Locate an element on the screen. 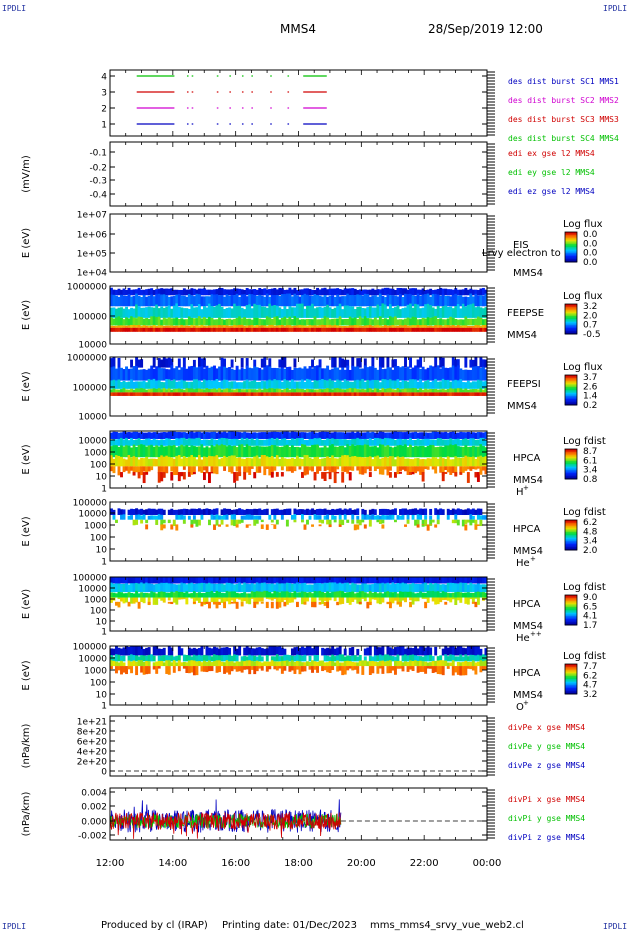 This screenshot has width=630, height=934. feepsi-ytick-label: 10000 is located at coordinates (92, 418).